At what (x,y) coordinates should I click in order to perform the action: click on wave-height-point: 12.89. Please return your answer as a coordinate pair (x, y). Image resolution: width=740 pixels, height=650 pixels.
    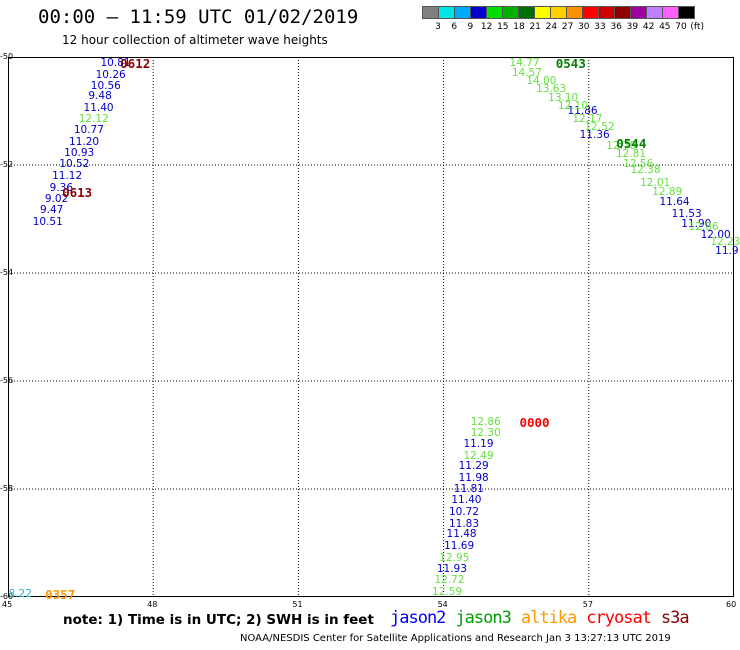
    Looking at the image, I should click on (667, 192).